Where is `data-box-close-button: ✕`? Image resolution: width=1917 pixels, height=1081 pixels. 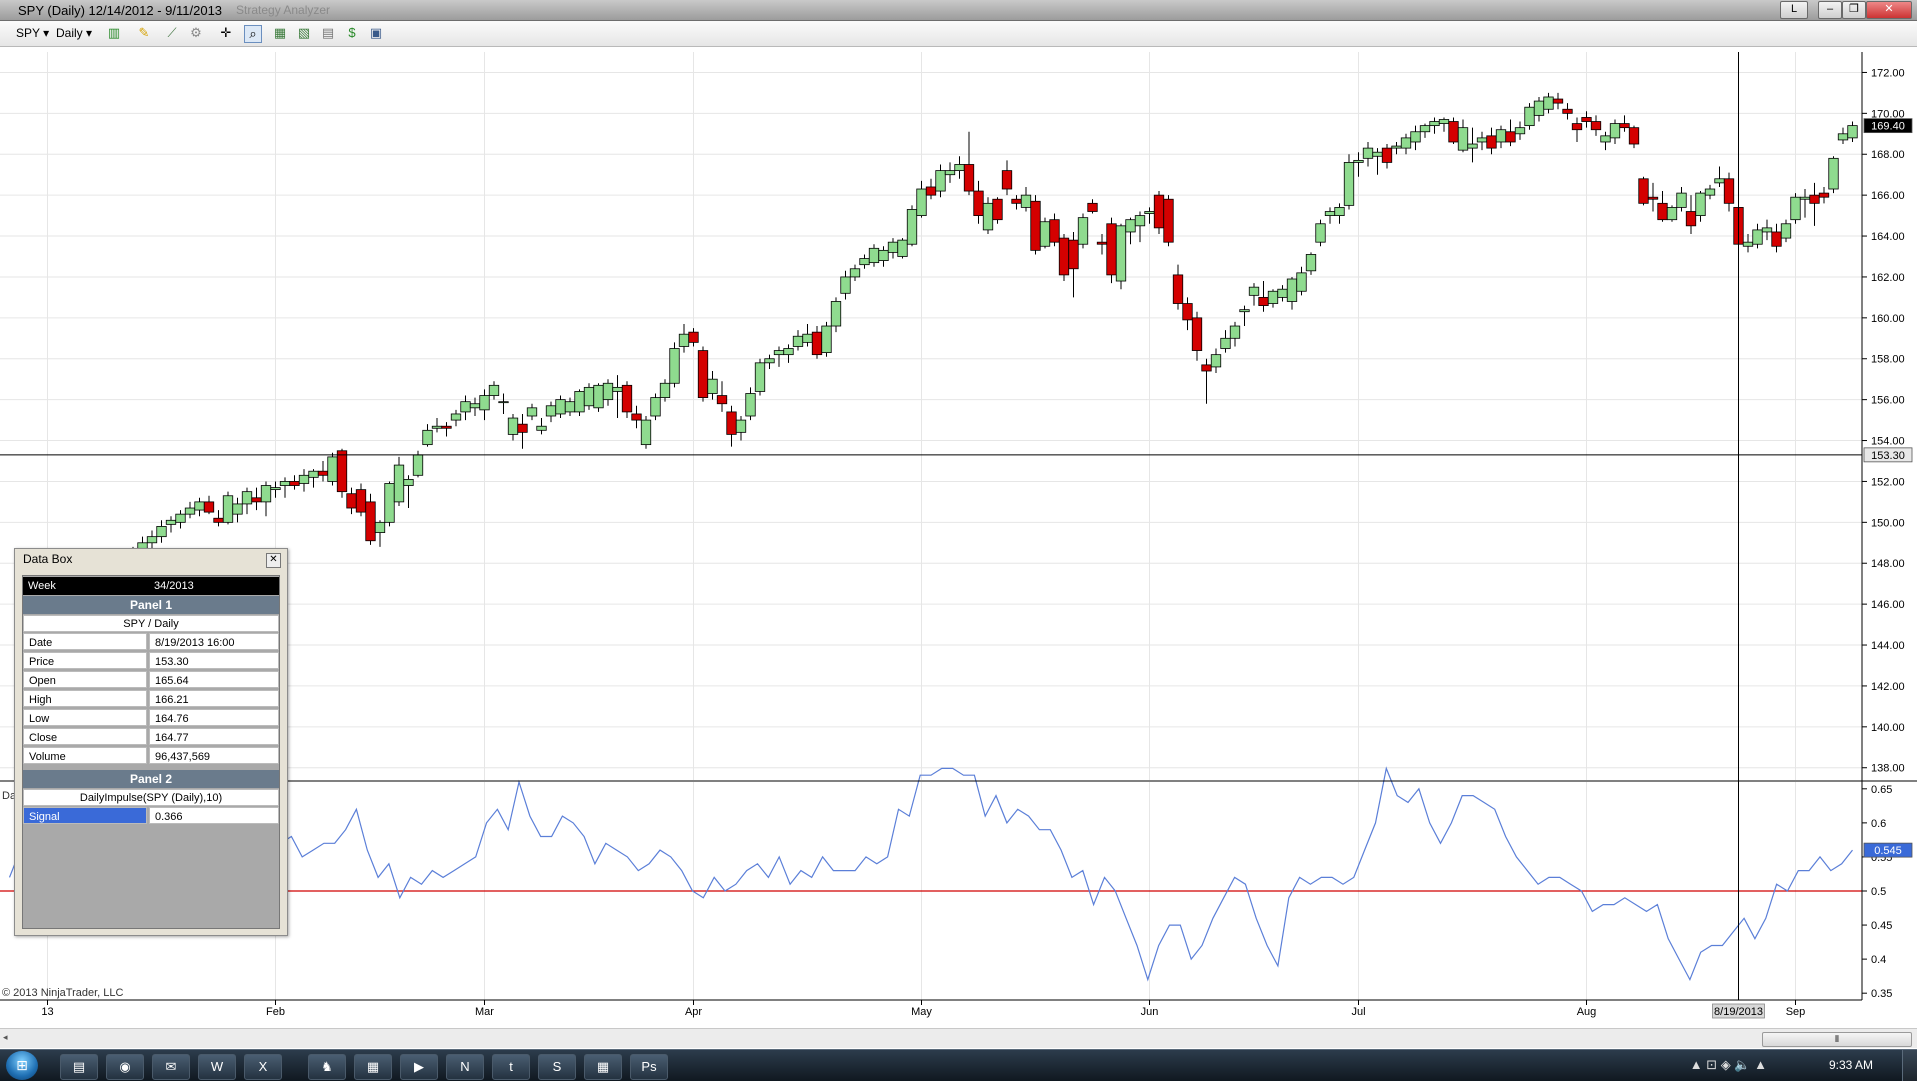 data-box-close-button: ✕ is located at coordinates (273, 560).